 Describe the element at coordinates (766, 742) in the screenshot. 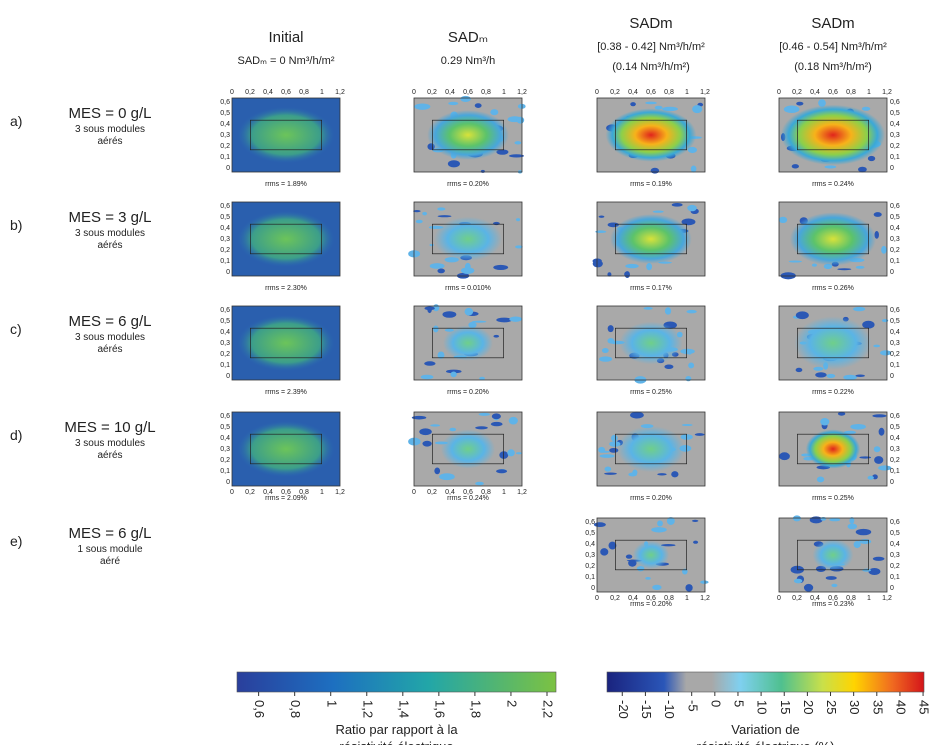

I see `colorbar-label: résistivité électrique (%)` at that location.